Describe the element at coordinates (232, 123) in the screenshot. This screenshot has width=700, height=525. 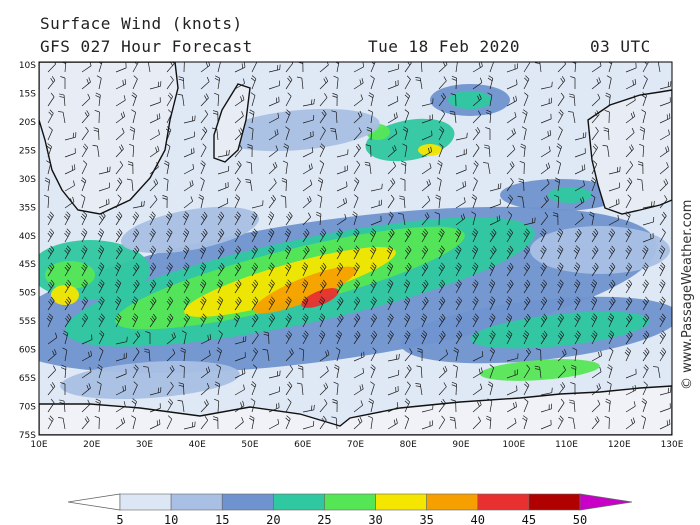
I see `madagascar-landmass` at that location.